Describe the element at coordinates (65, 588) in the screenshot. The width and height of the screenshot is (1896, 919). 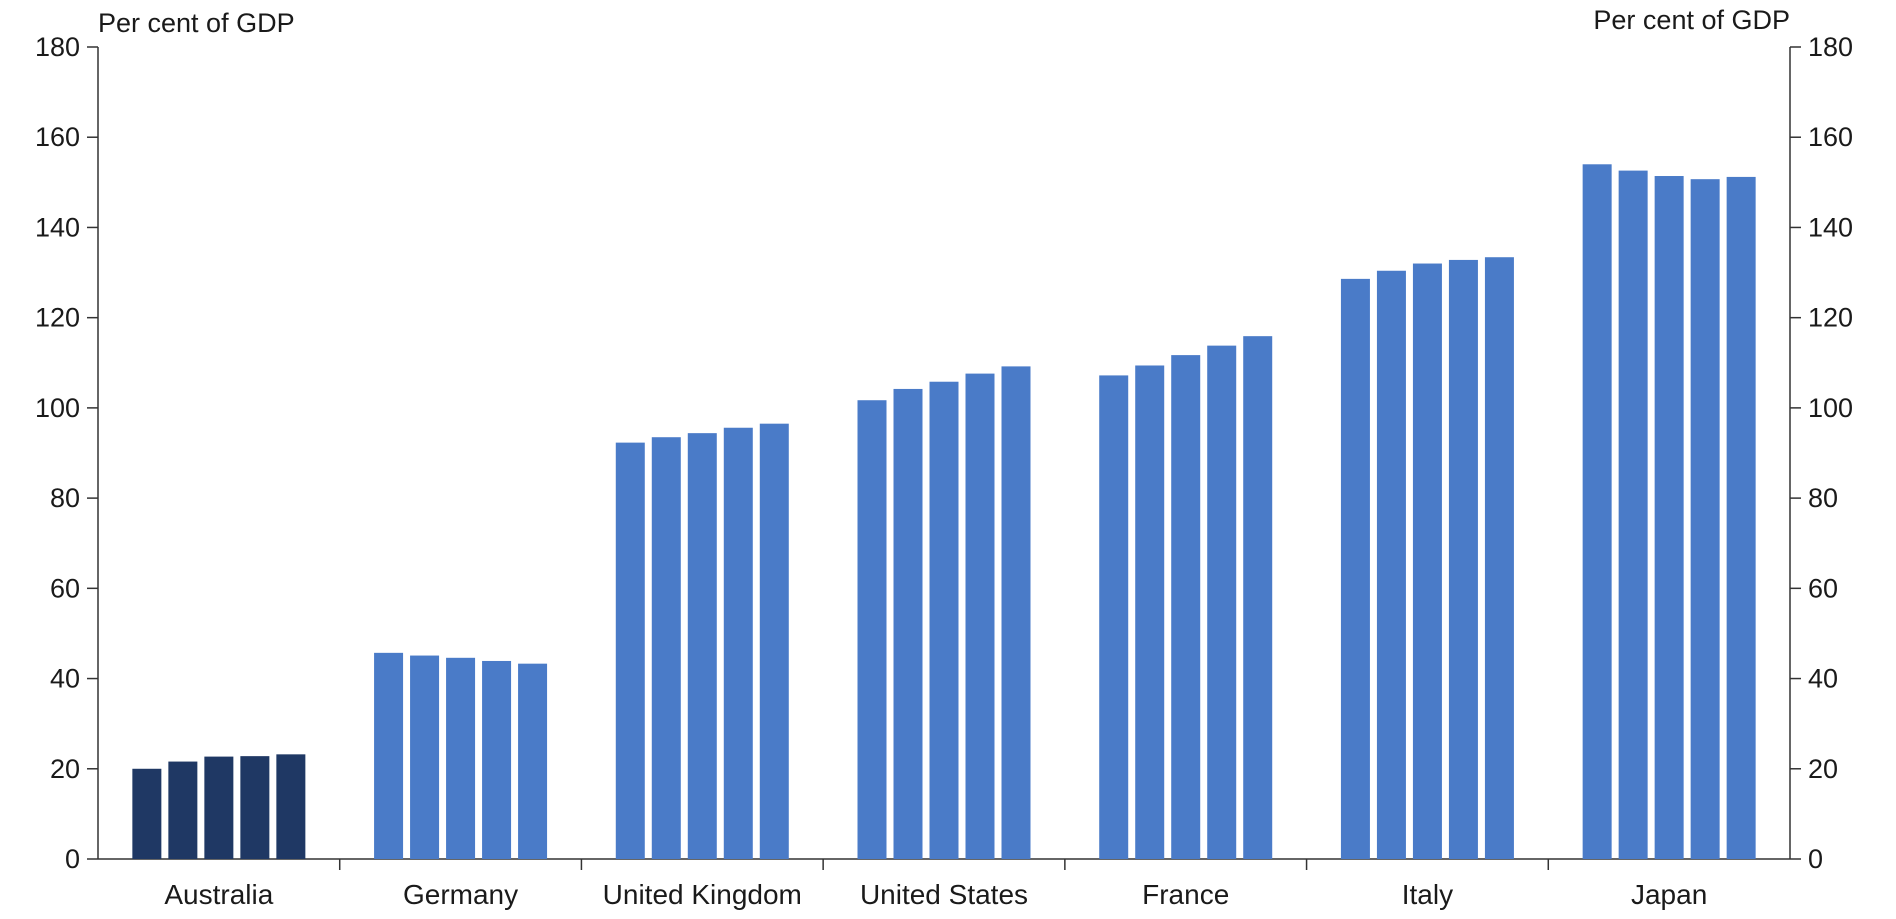
I see `left-y-tick-label: 60` at that location.